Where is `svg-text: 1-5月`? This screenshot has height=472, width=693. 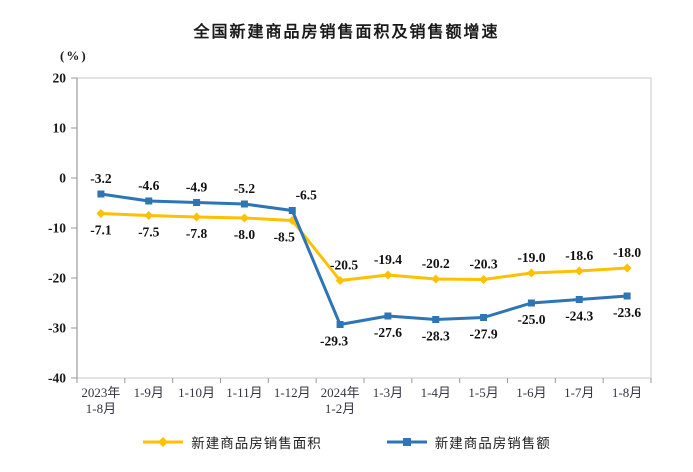
svg-text: 1-5月 is located at coordinates (483, 392).